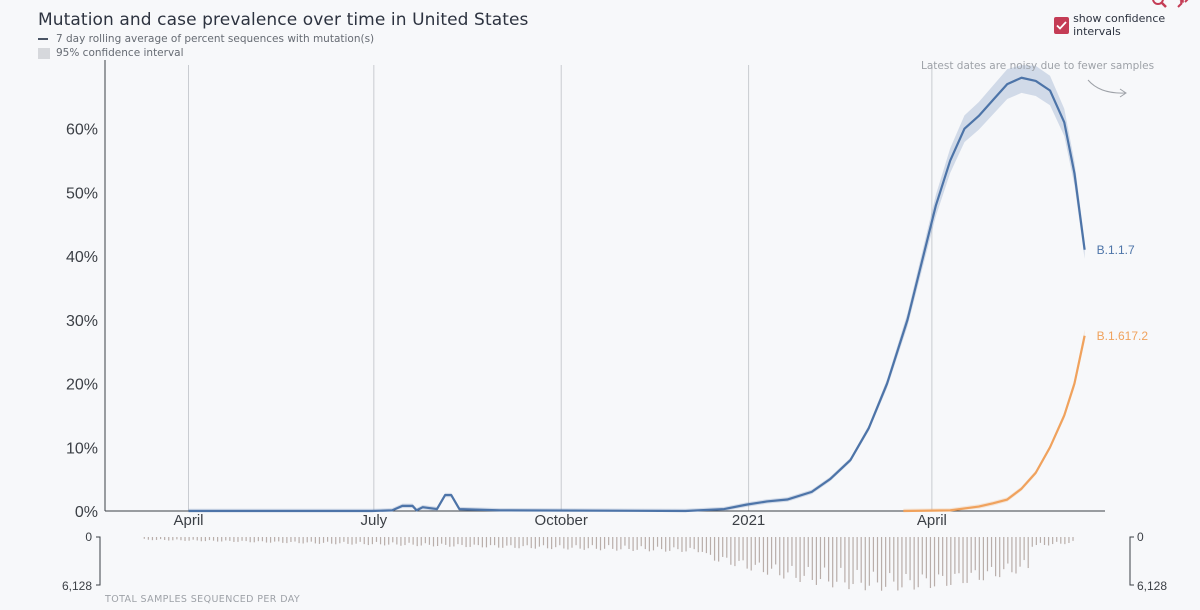  What do you see at coordinates (203, 599) in the screenshot?
I see `samples-axis-label: TOTAL SAMPLES SEQUENCED PER DAY` at bounding box center [203, 599].